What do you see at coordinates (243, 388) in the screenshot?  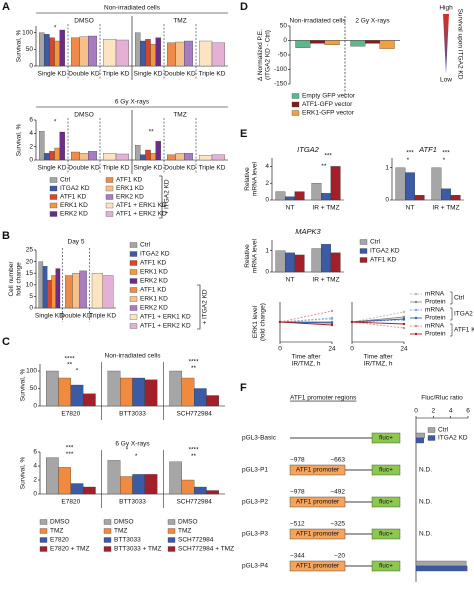 I see `panel-label: F` at bounding box center [243, 388].